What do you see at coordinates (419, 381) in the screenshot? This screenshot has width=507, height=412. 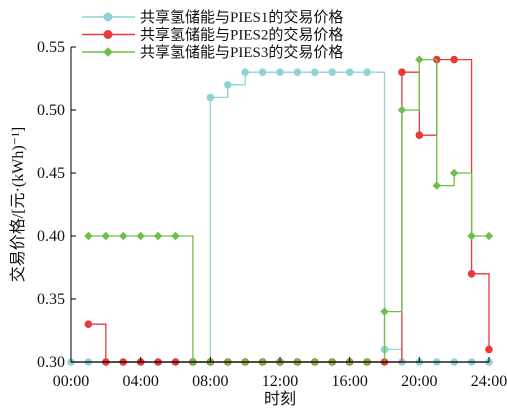 I see `x-tick-label: 20:00` at bounding box center [419, 381].